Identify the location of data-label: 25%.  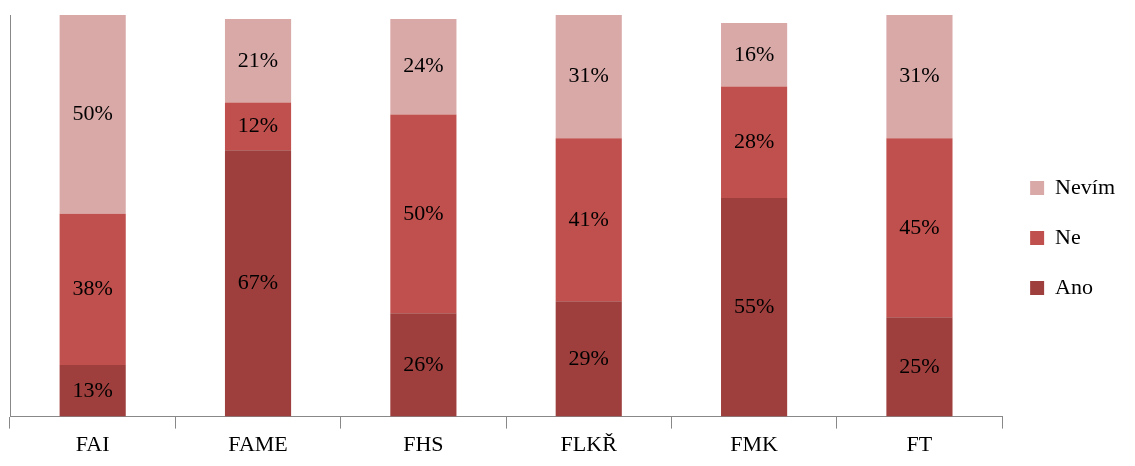
(919, 365).